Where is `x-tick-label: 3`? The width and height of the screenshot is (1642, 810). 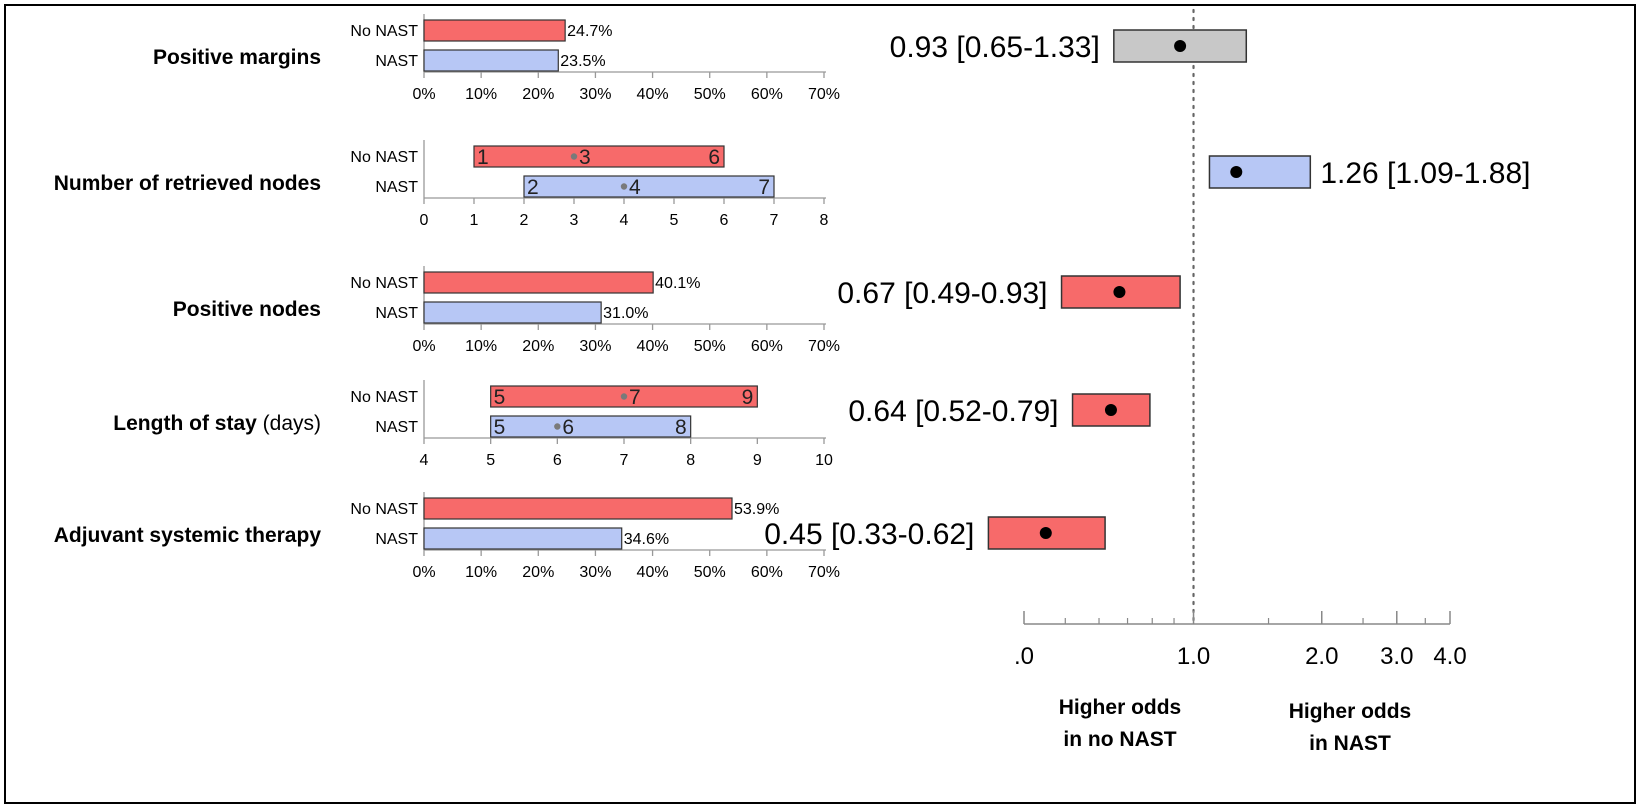 x-tick-label: 3 is located at coordinates (574, 220).